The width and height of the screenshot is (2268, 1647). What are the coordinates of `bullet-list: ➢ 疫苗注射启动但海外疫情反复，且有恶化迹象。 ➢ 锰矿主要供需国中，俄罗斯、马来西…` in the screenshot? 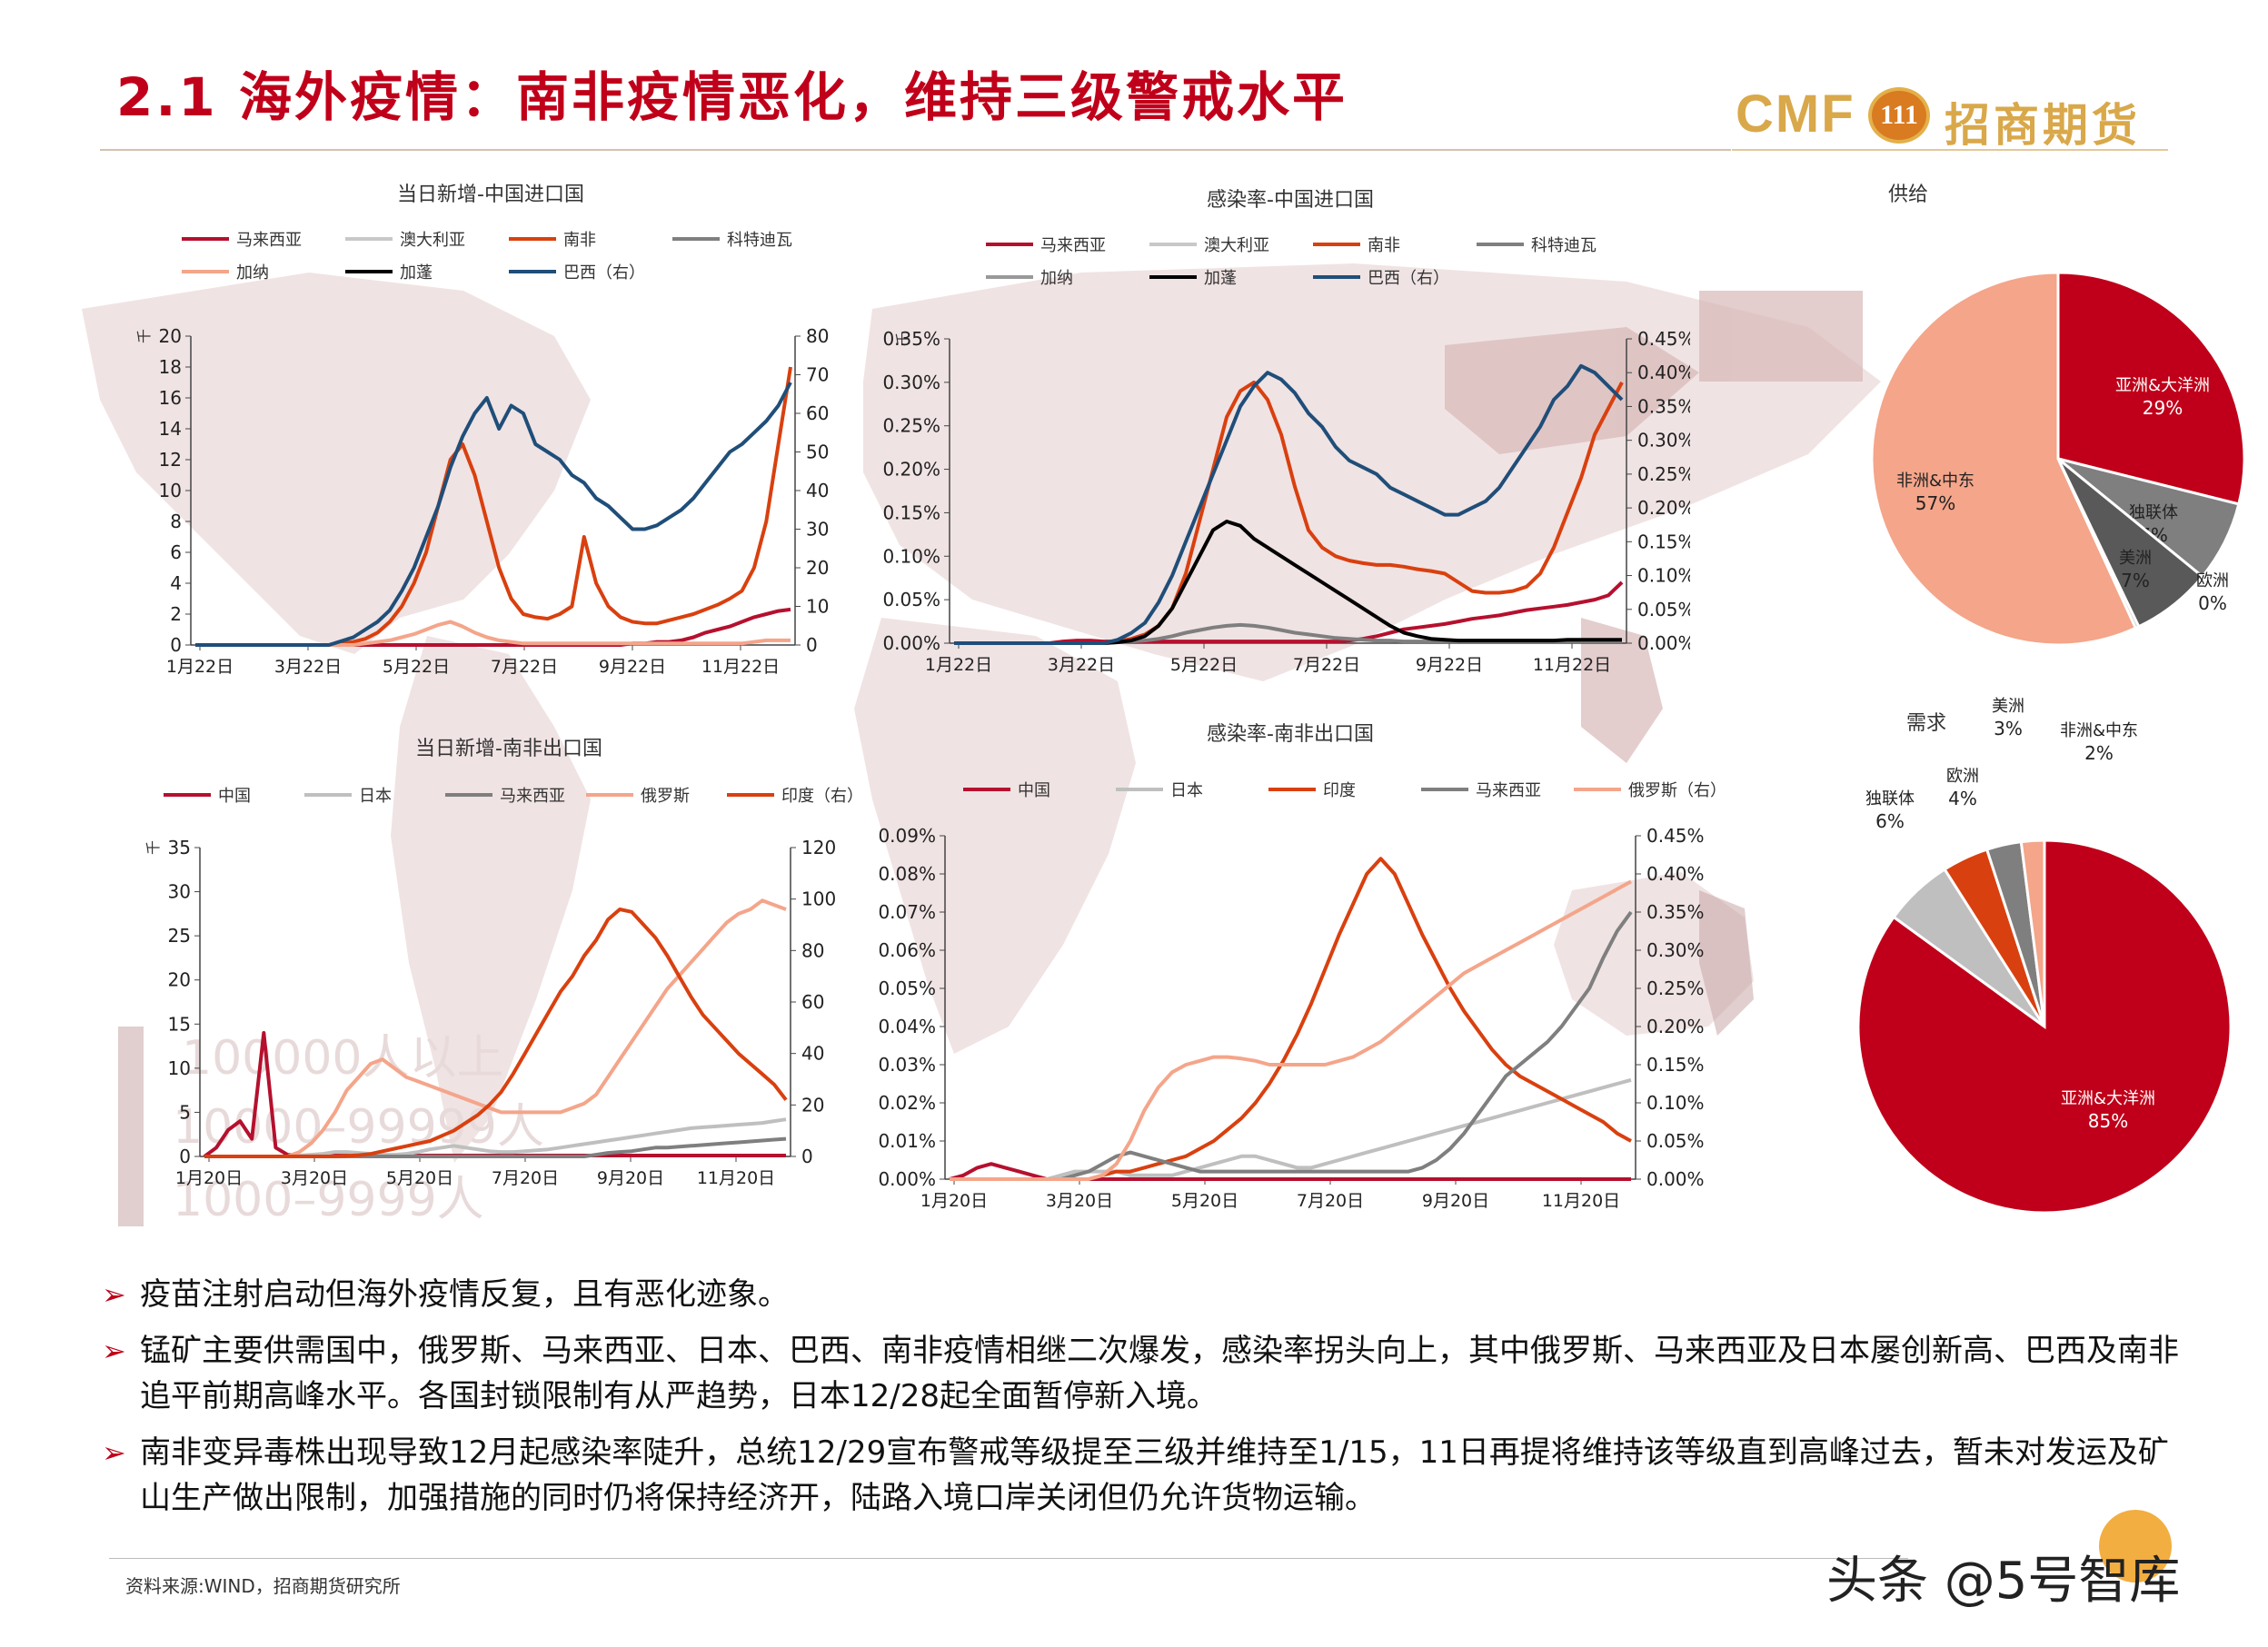 It's located at (1147, 1402).